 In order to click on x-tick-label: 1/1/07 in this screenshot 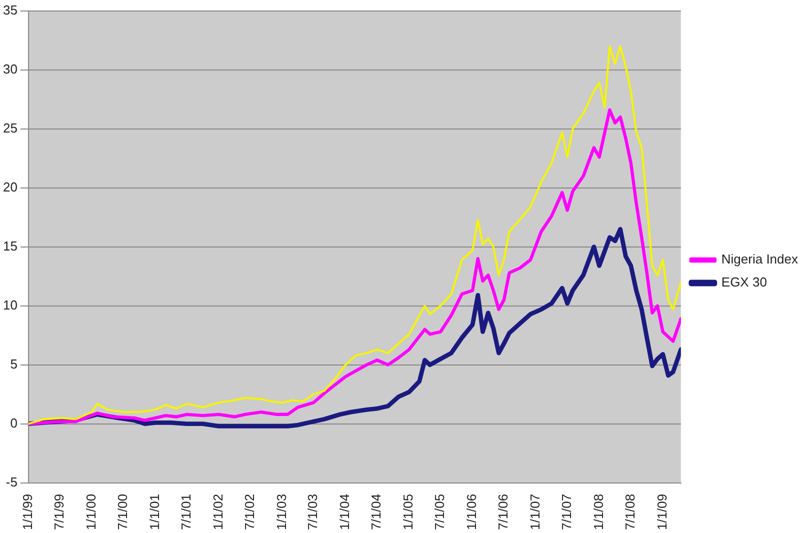, I will do `click(534, 512)`.